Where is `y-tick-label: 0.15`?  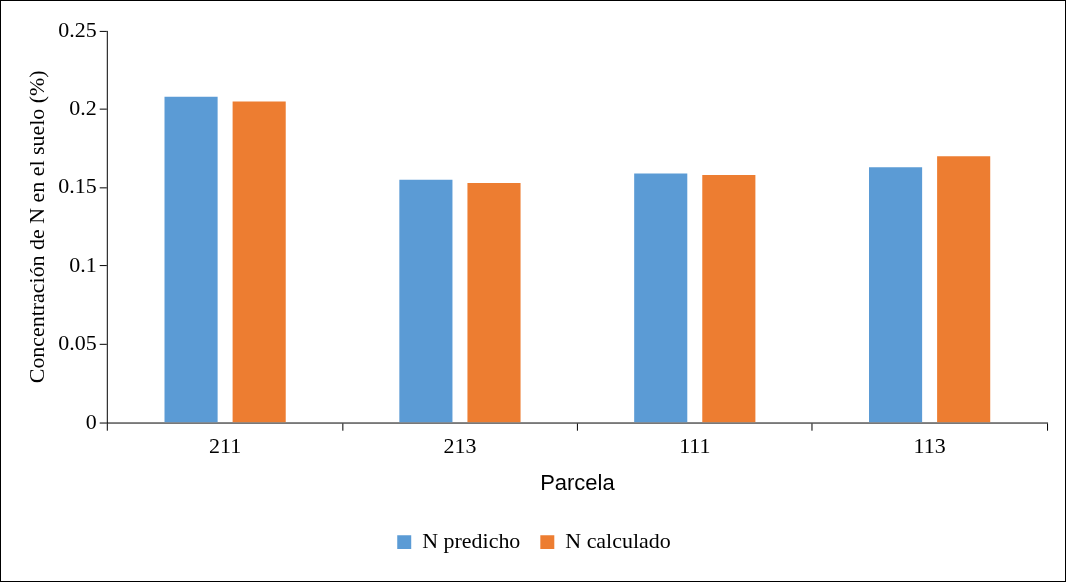 y-tick-label: 0.15 is located at coordinates (77, 186).